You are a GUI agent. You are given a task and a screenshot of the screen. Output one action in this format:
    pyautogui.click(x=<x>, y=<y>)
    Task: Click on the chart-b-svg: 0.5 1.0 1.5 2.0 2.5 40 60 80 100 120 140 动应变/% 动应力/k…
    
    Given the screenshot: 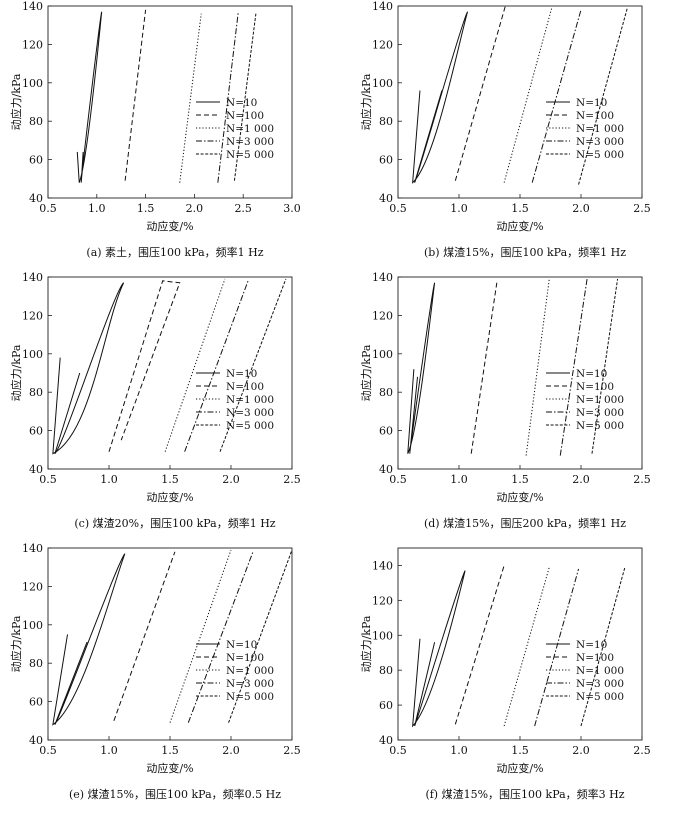 What is the action you would take?
    pyautogui.click(x=505, y=116)
    